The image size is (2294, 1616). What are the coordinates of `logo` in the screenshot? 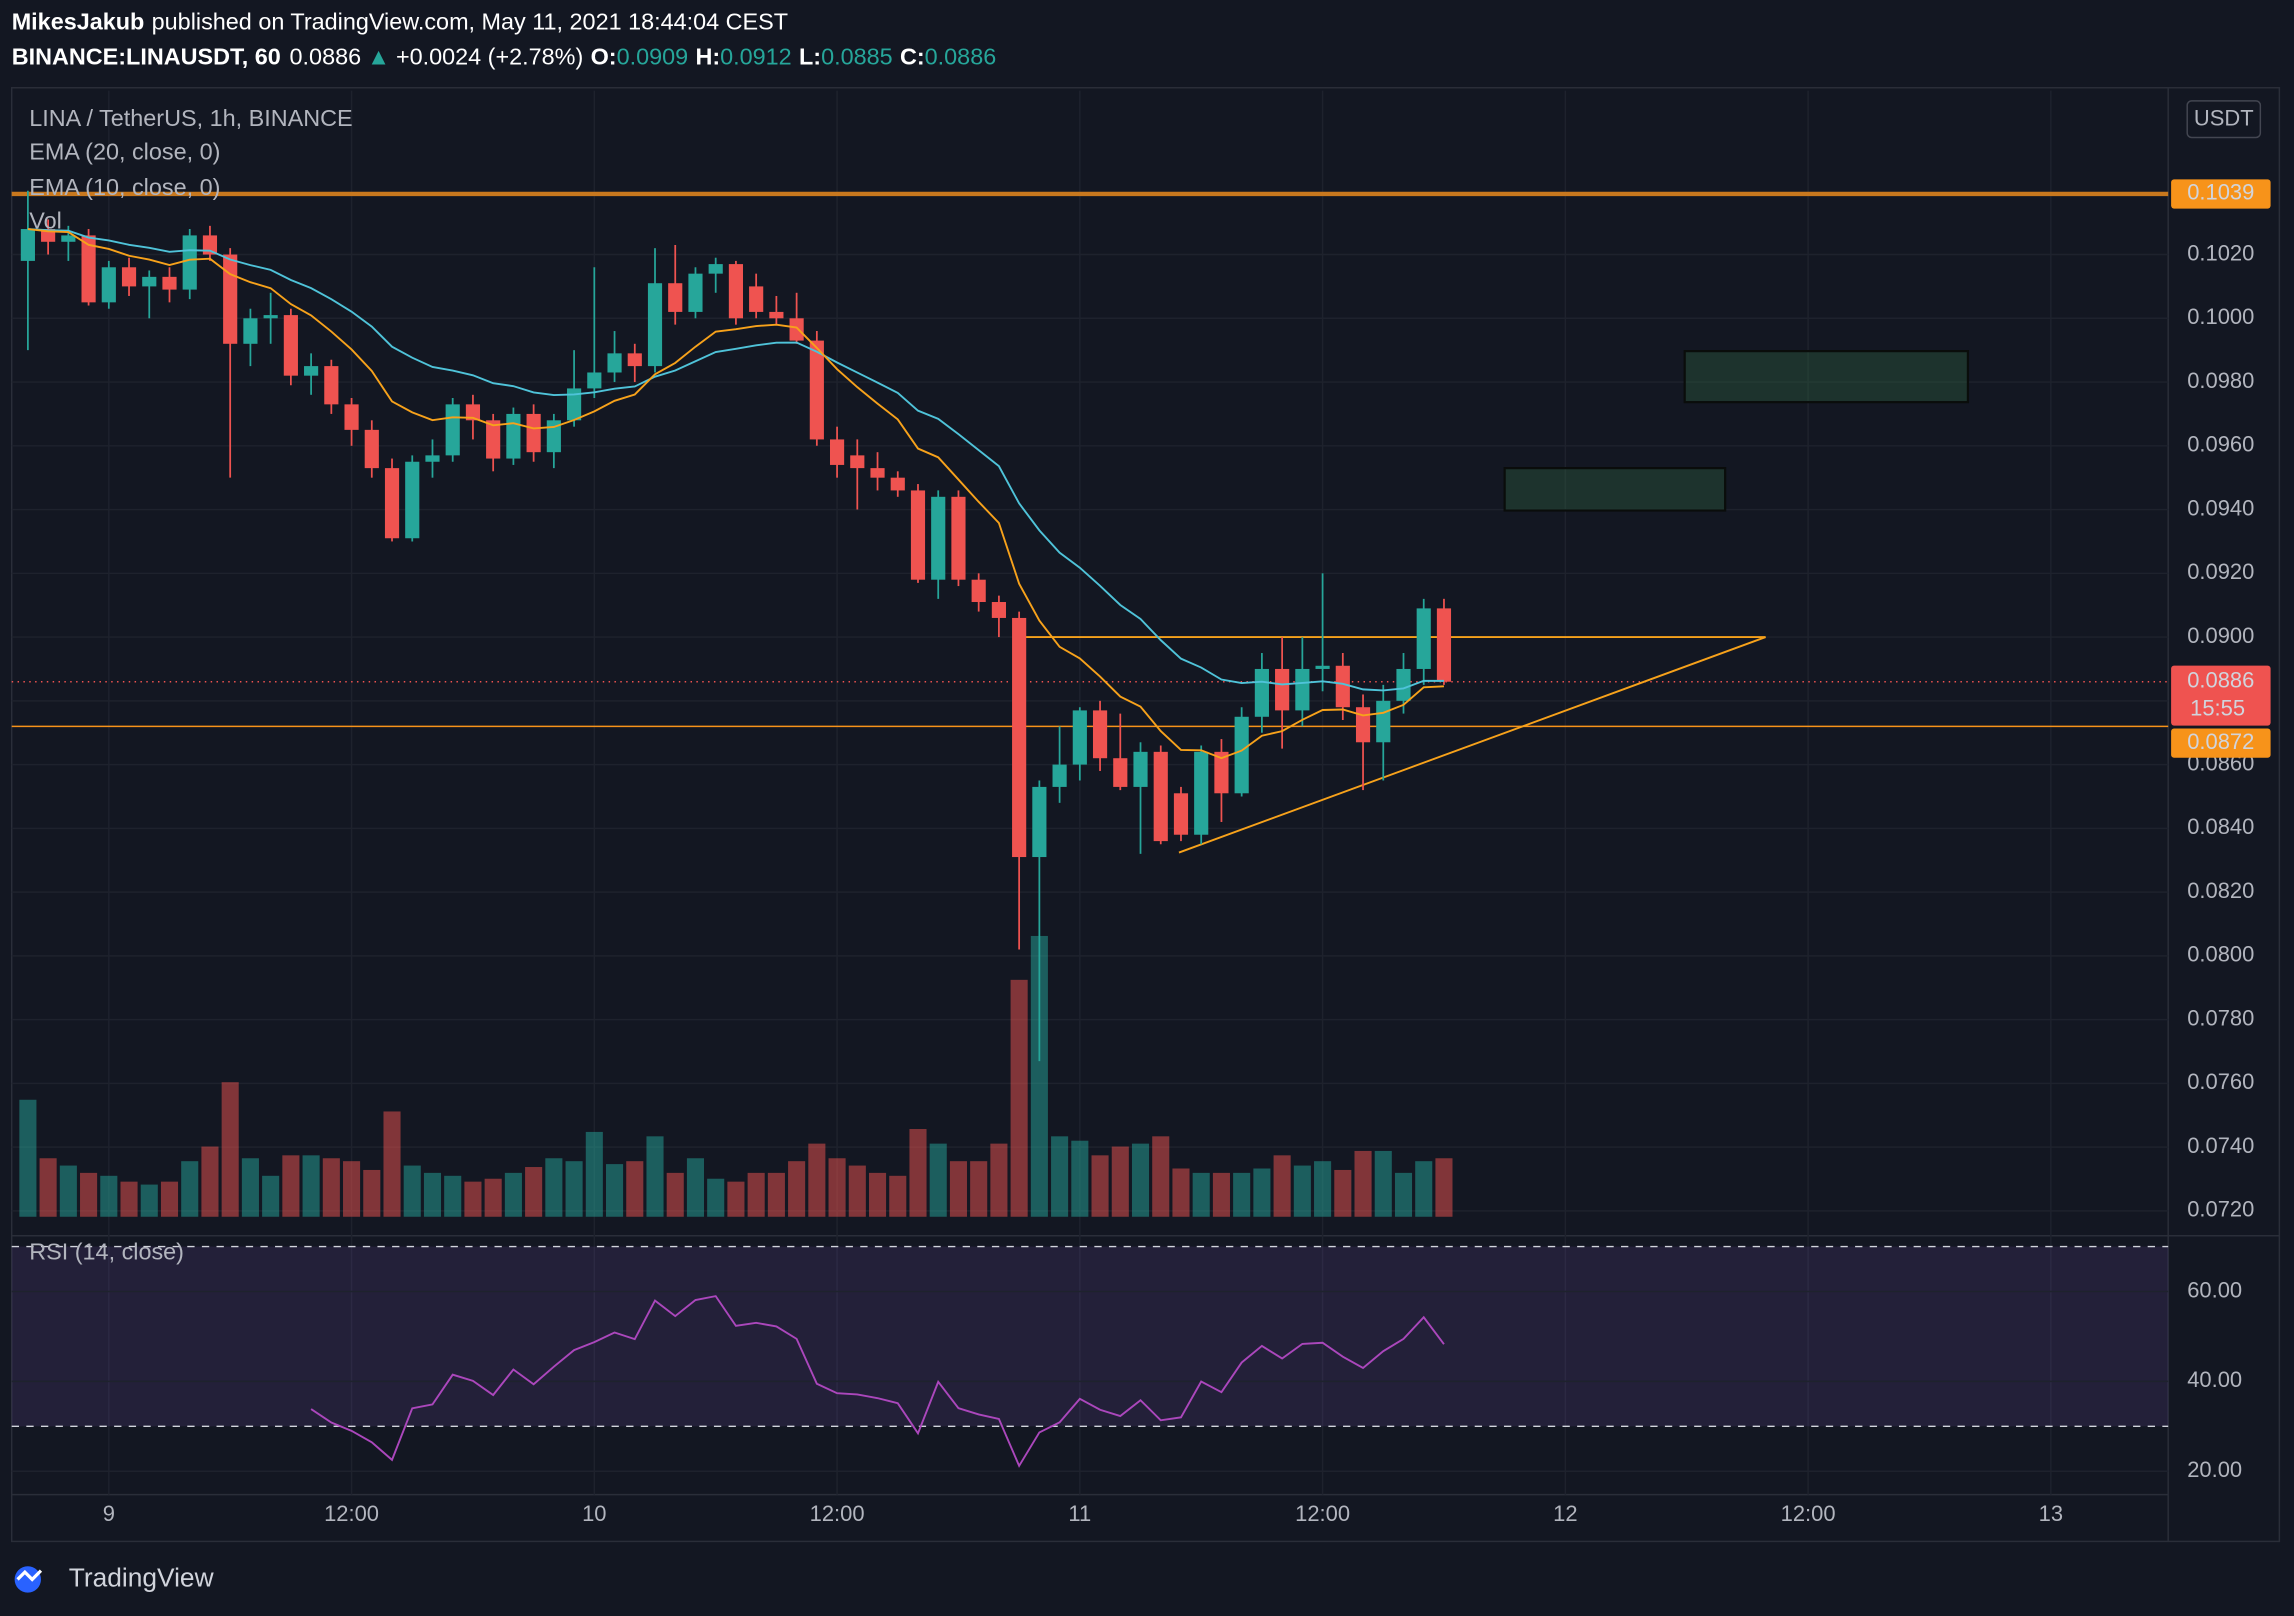 It's located at (28, 1579).